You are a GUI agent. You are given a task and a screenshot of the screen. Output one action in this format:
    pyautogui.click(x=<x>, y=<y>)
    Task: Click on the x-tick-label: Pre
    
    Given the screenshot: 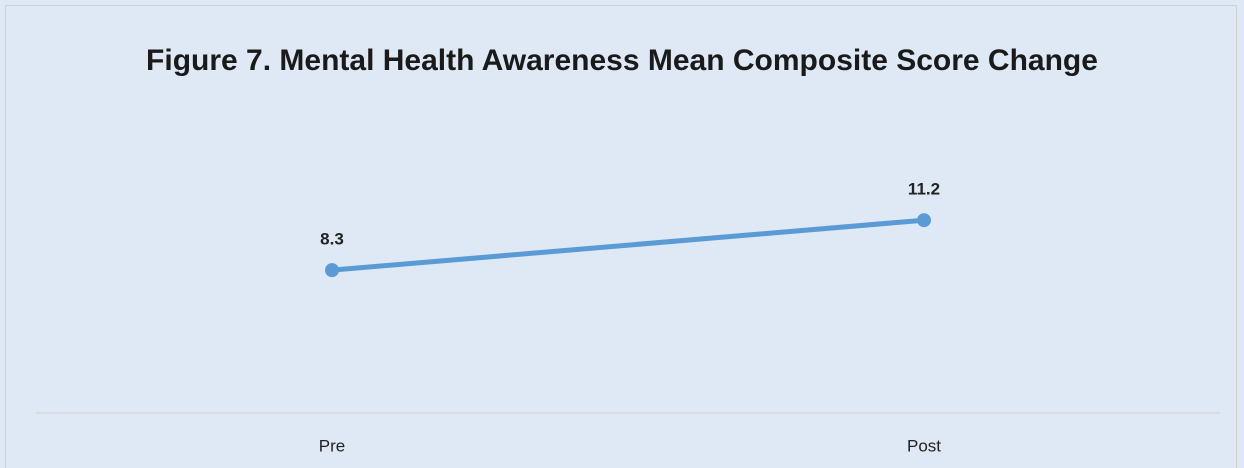 What is the action you would take?
    pyautogui.click(x=332, y=445)
    